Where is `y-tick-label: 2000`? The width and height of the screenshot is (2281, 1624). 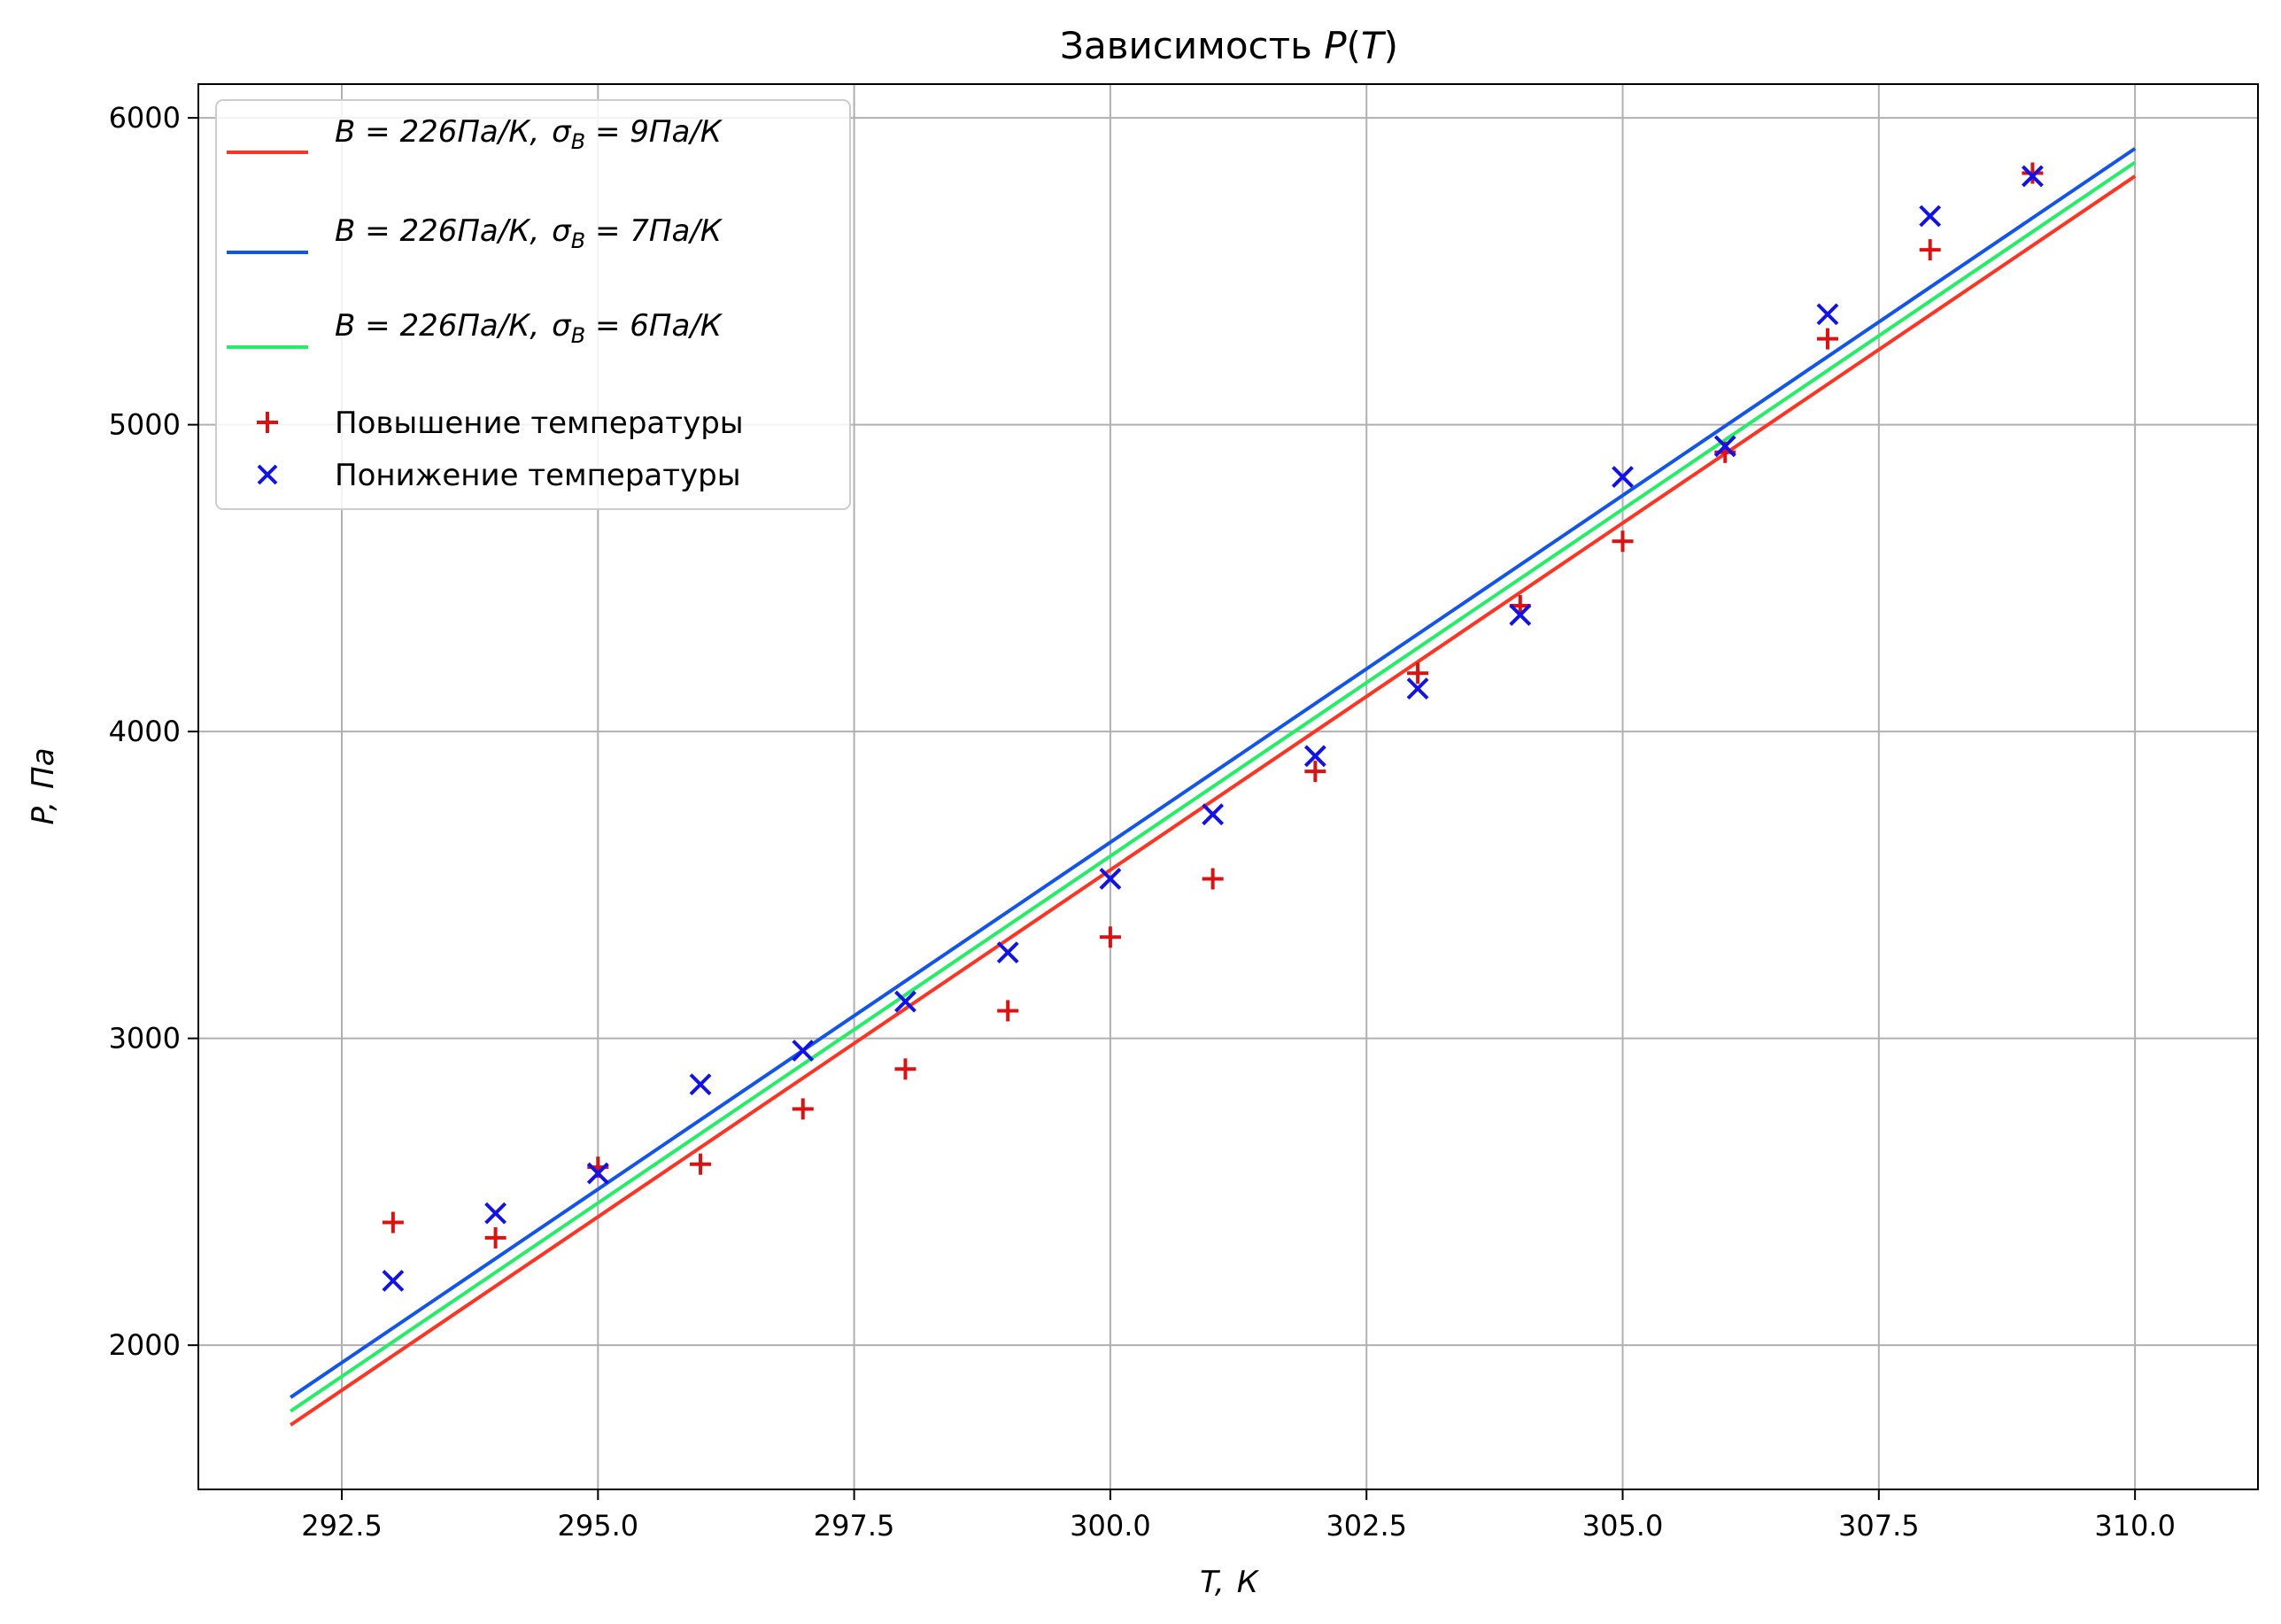
y-tick-label: 2000 is located at coordinates (145, 1345).